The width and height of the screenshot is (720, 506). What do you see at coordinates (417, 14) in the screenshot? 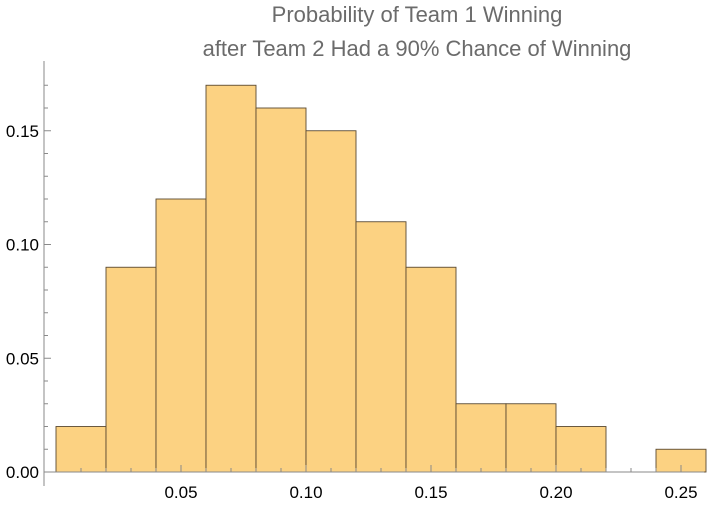
I see `chart-title: Probability of Team 1 Winning` at bounding box center [417, 14].